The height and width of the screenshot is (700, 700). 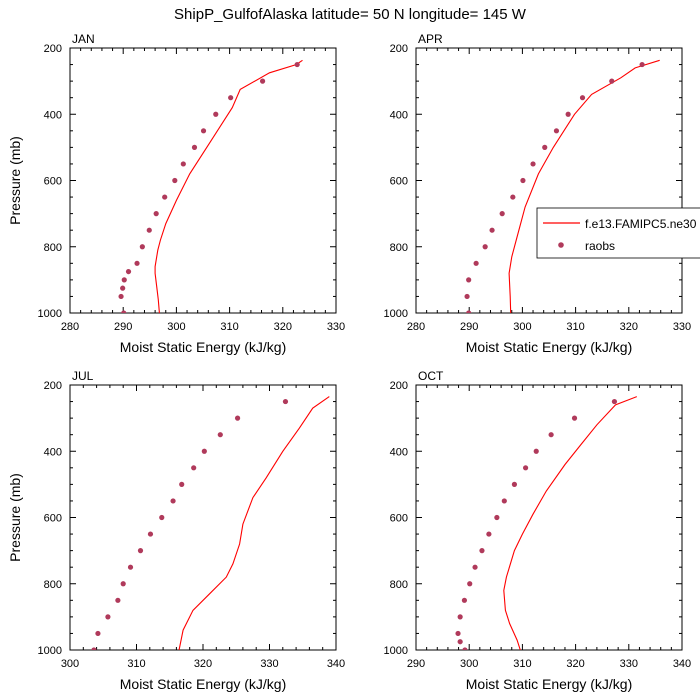 What do you see at coordinates (83, 376) in the screenshot?
I see `panel-label: JUL` at bounding box center [83, 376].